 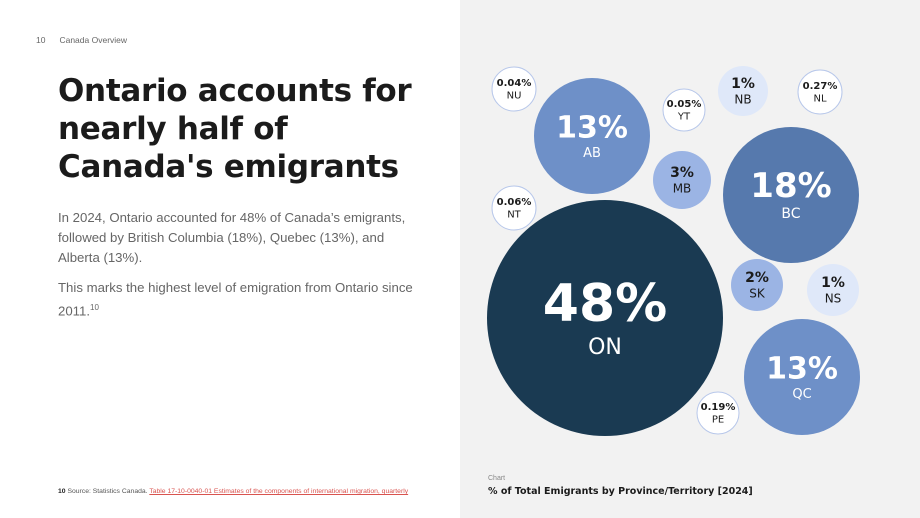 I want to click on bubble-circle-nl, so click(x=820, y=92).